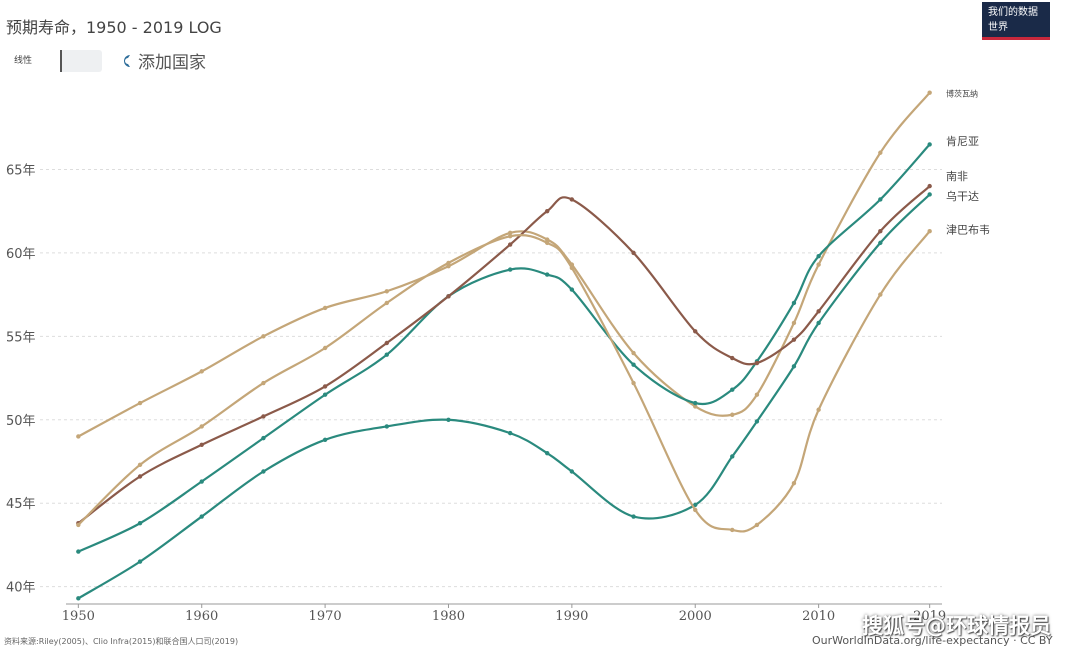 This screenshot has height=648, width=1080. What do you see at coordinates (21, 170) in the screenshot?
I see `y-tick-label: 65年` at bounding box center [21, 170].